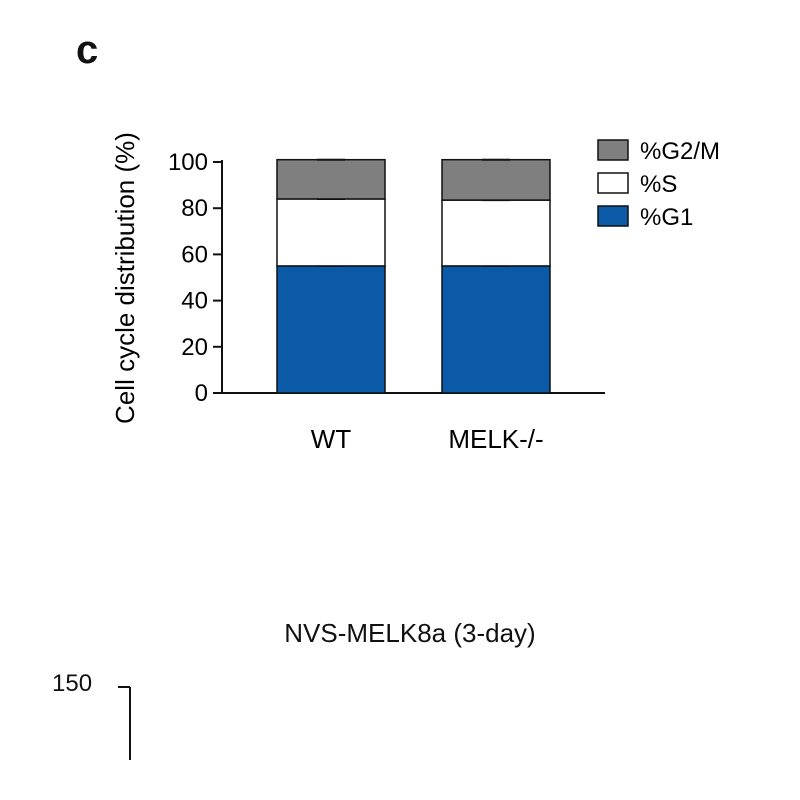  What do you see at coordinates (495, 439) in the screenshot?
I see `x-tick-label: MELK-/-` at bounding box center [495, 439].